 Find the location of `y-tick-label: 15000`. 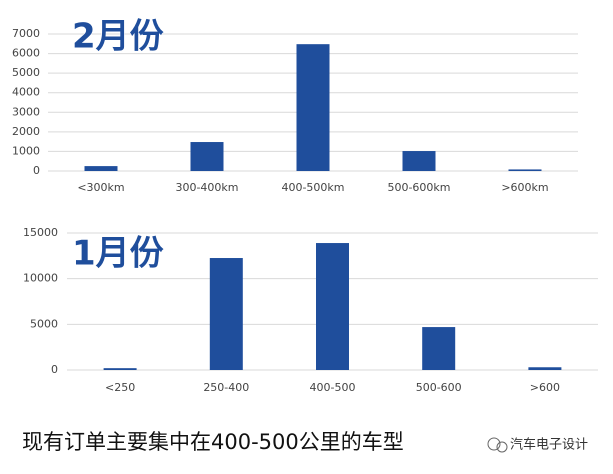

y-tick-label: 15000 is located at coordinates (40, 232).